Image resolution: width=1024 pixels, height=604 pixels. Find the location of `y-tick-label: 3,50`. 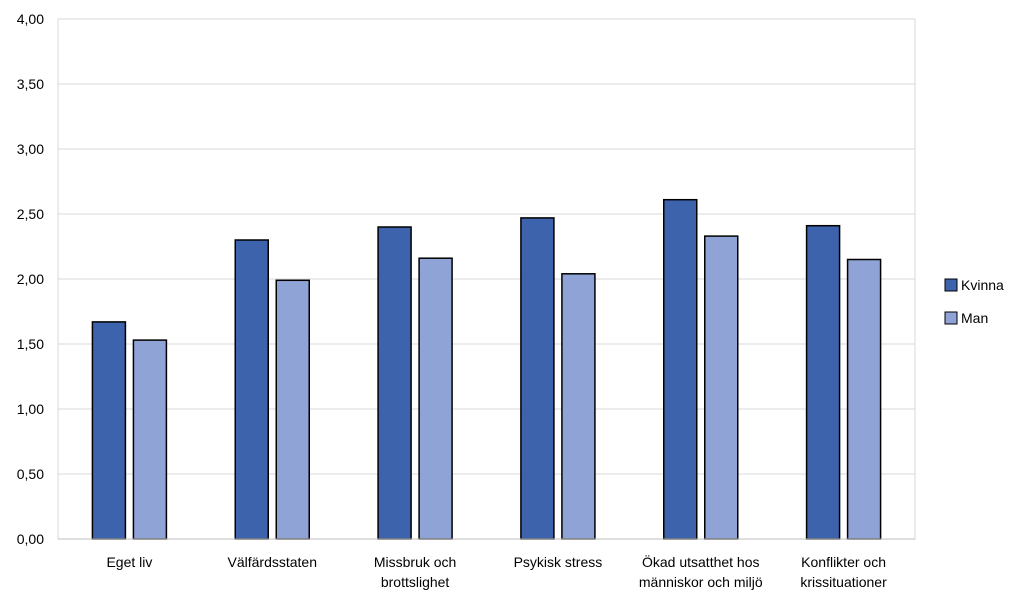

y-tick-label: 3,50 is located at coordinates (30, 84).